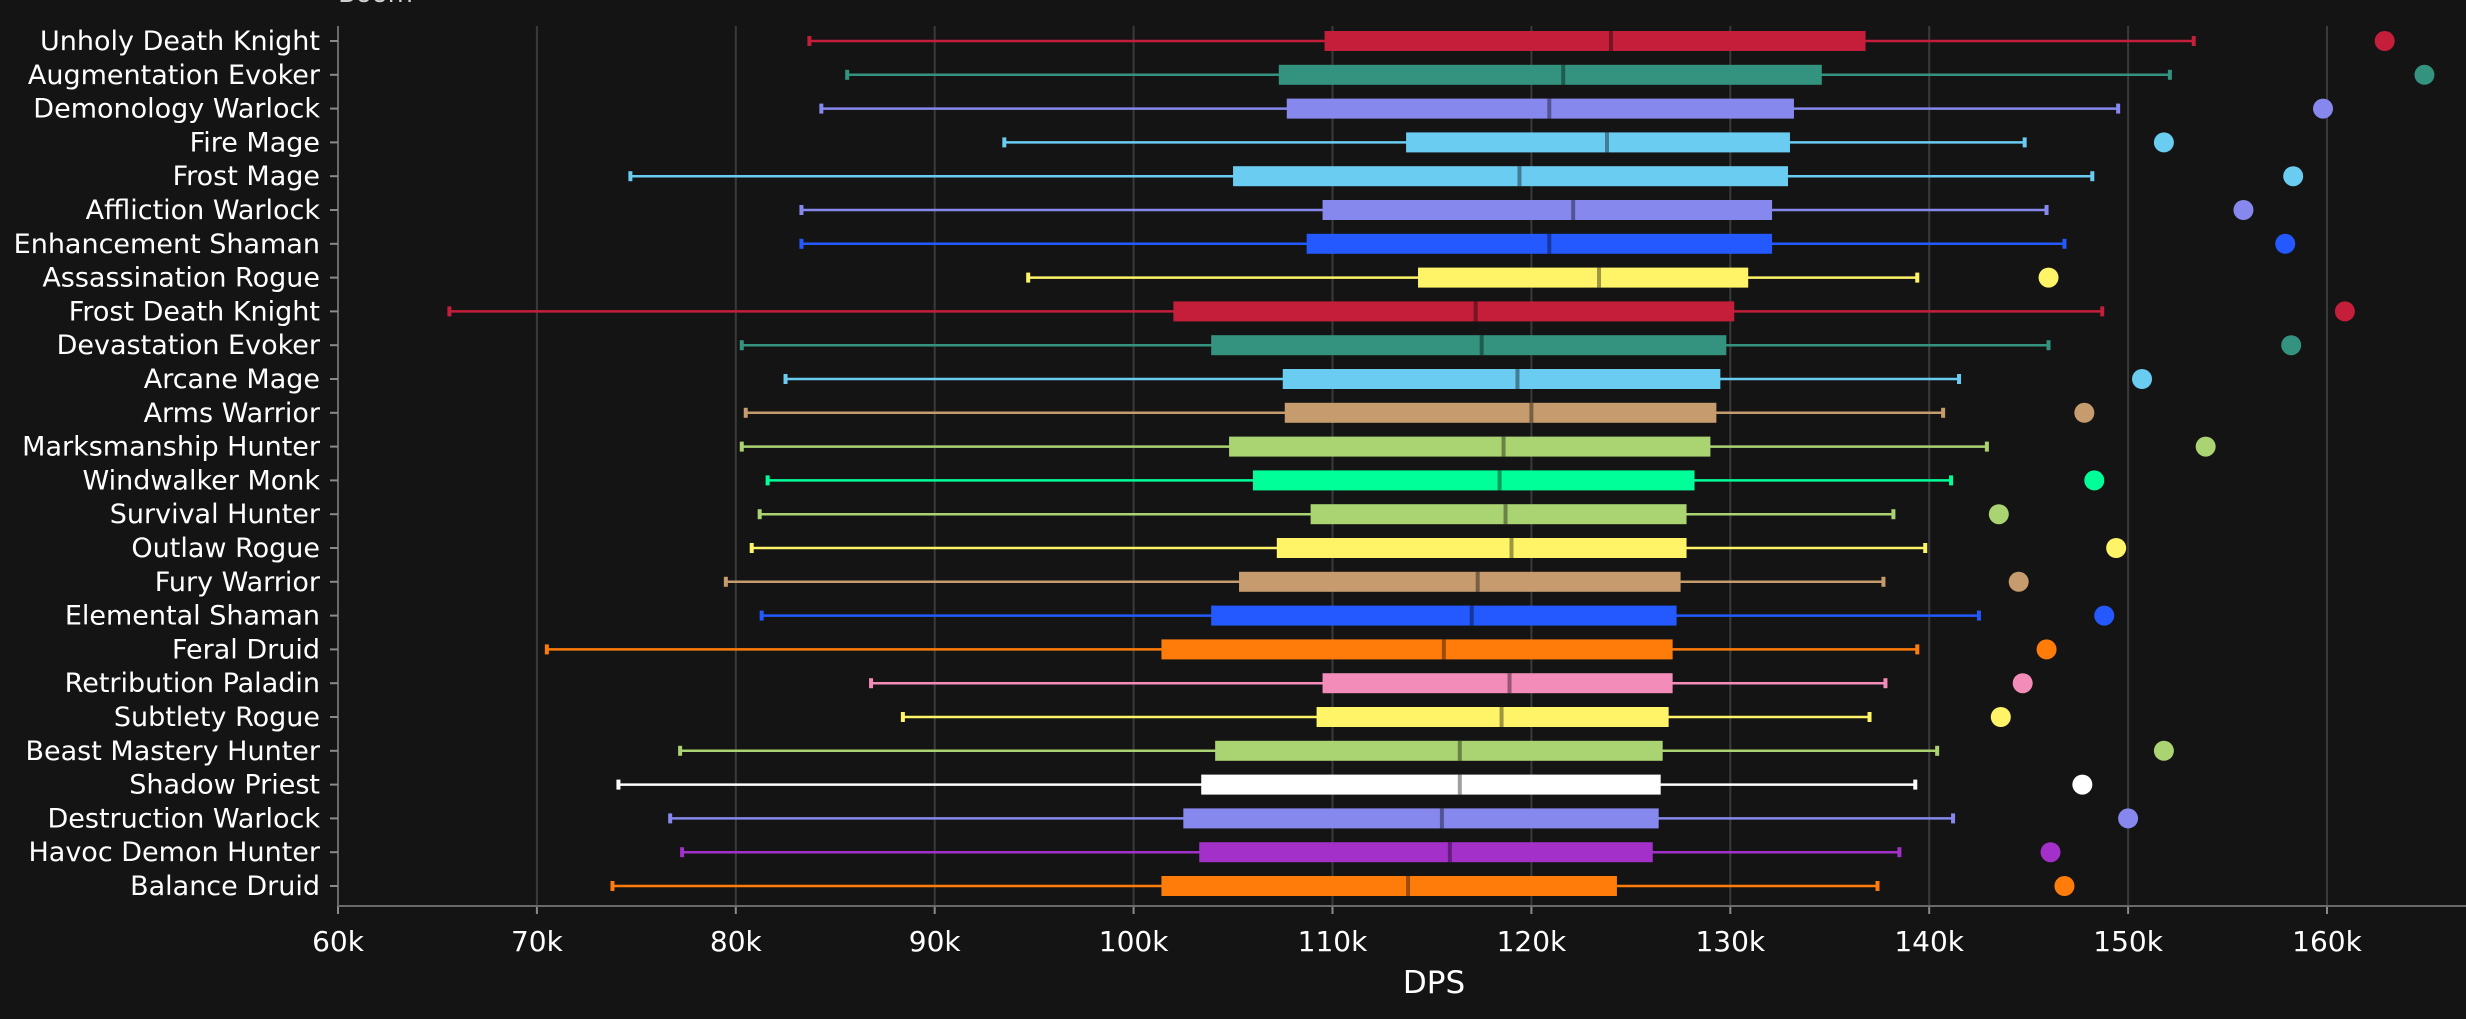 This screenshot has height=1019, width=2466. I want to click on box-row-augmentation-evoker, so click(1382, 74).